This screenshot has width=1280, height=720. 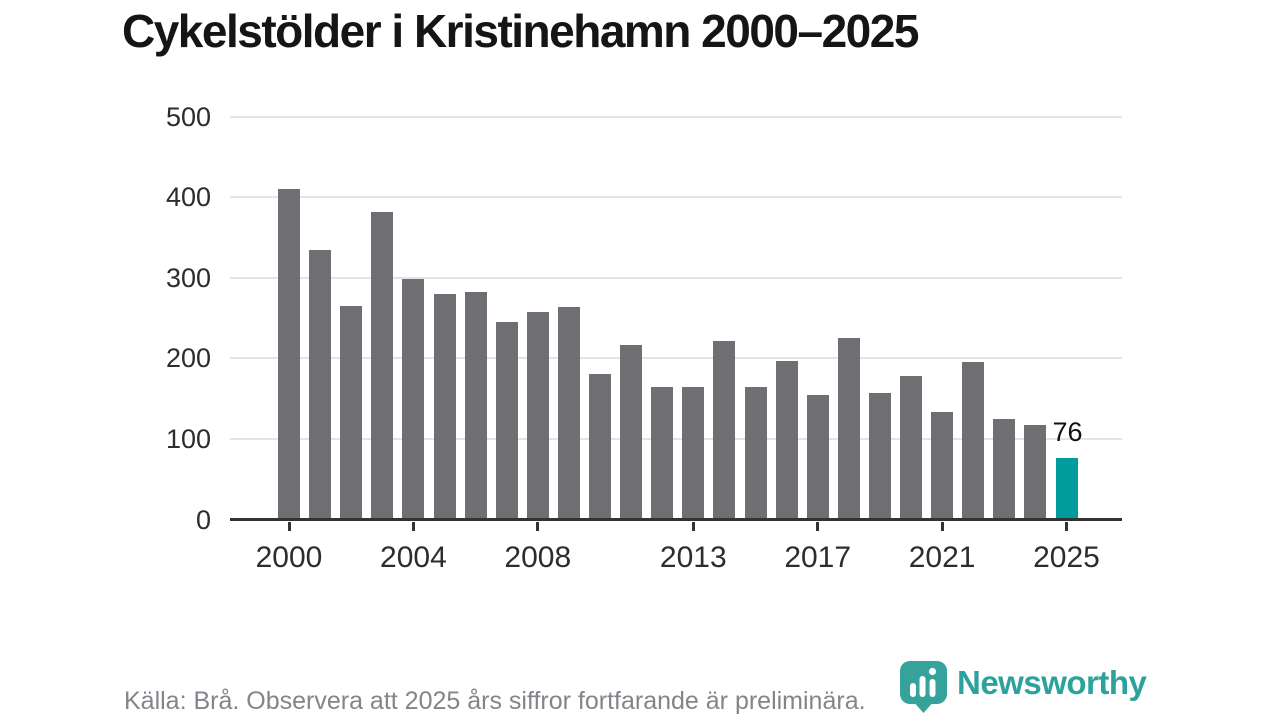 I want to click on bar-2005, so click(x=444, y=406).